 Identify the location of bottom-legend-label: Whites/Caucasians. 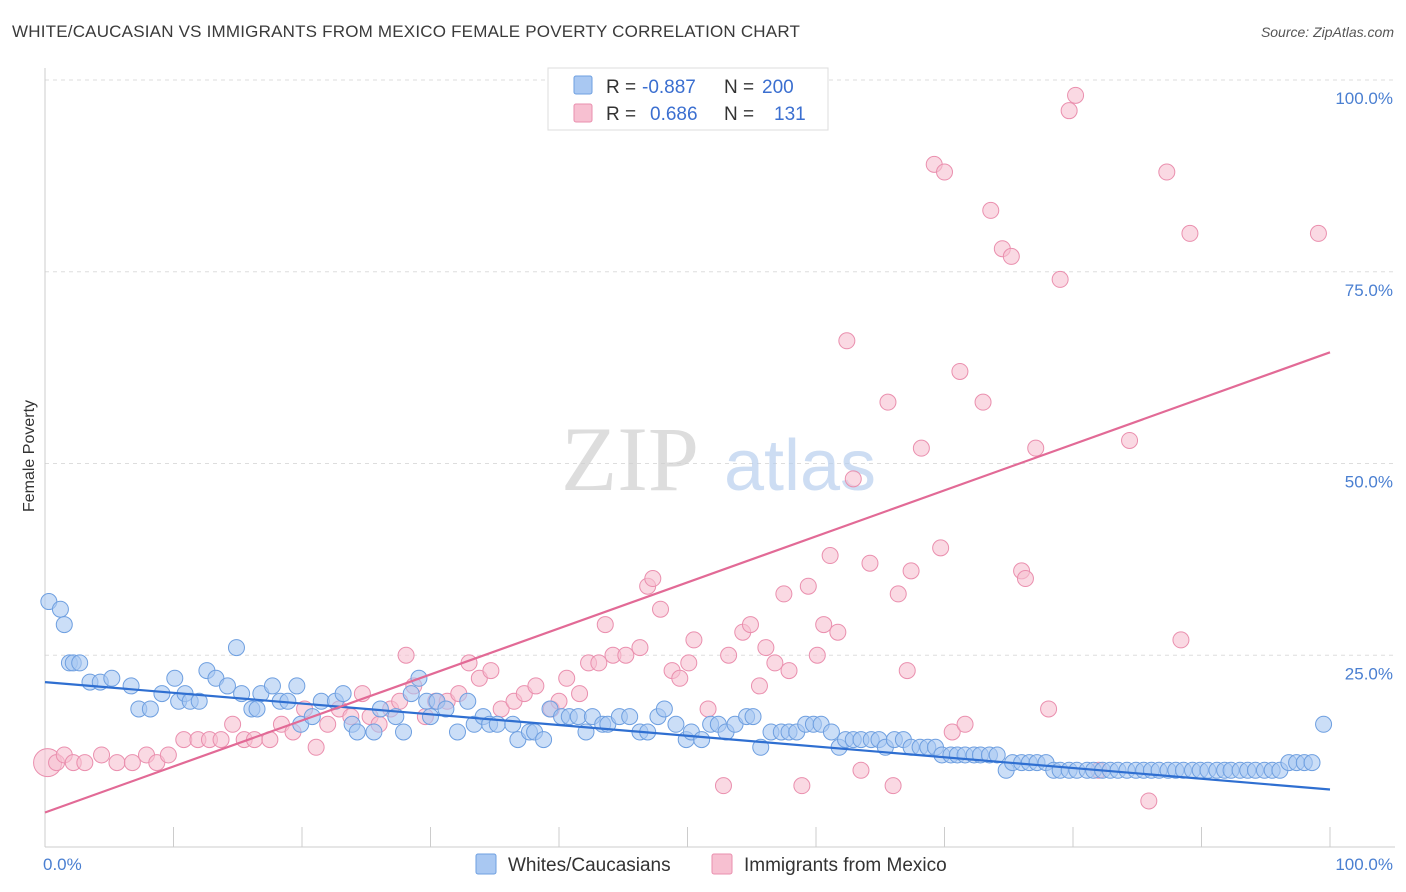
(589, 865).